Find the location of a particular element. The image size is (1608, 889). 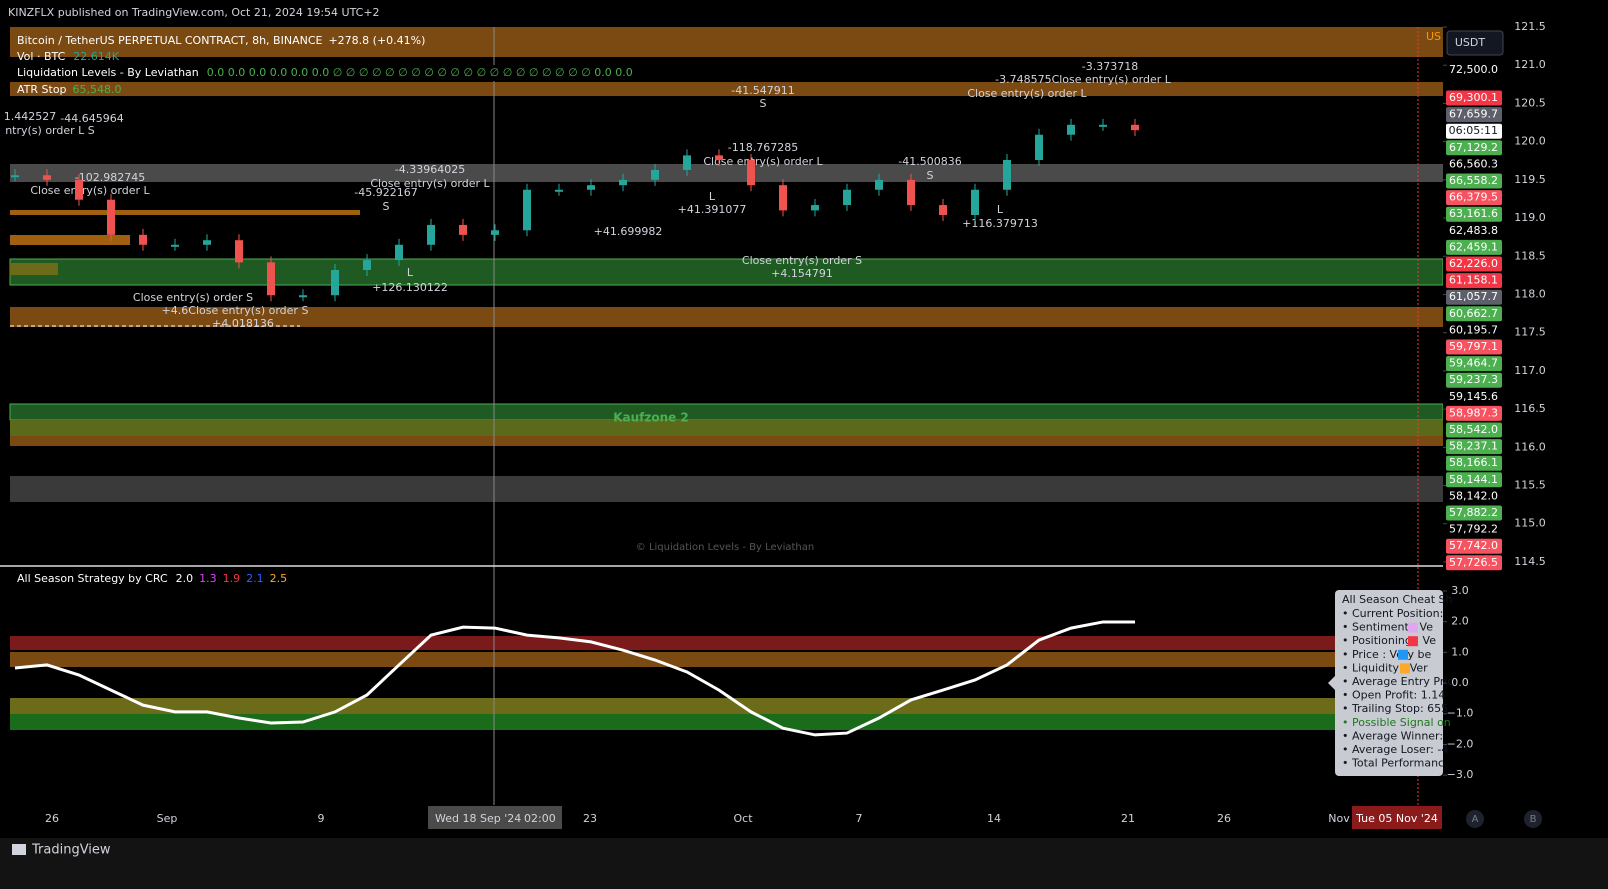

y-tick-label: 120.0 is located at coordinates (1530, 141).